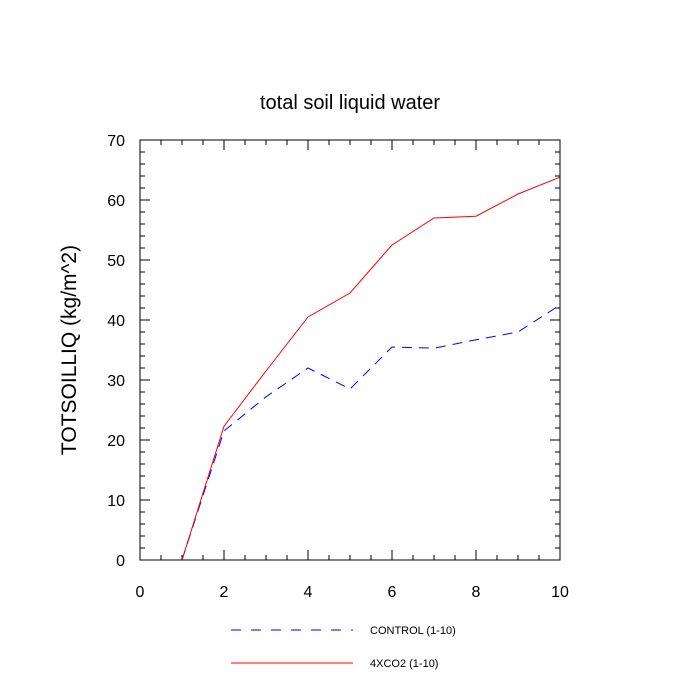  I want to click on y-tick-label: 40, so click(116, 321).